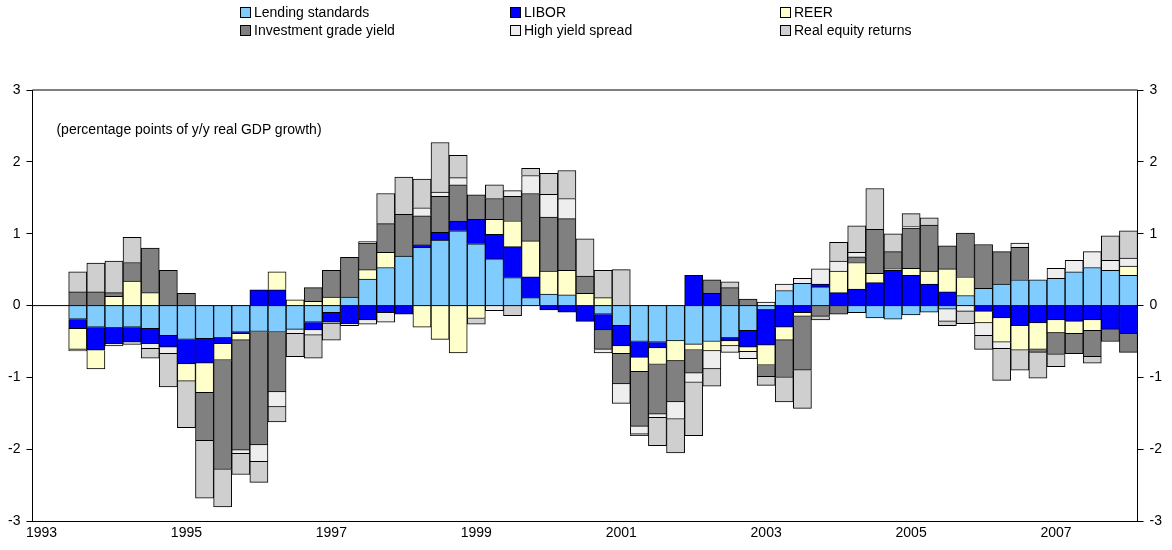 Image resolution: width=1172 pixels, height=550 pixels. I want to click on y-tick-label: -3, so click(14, 520).